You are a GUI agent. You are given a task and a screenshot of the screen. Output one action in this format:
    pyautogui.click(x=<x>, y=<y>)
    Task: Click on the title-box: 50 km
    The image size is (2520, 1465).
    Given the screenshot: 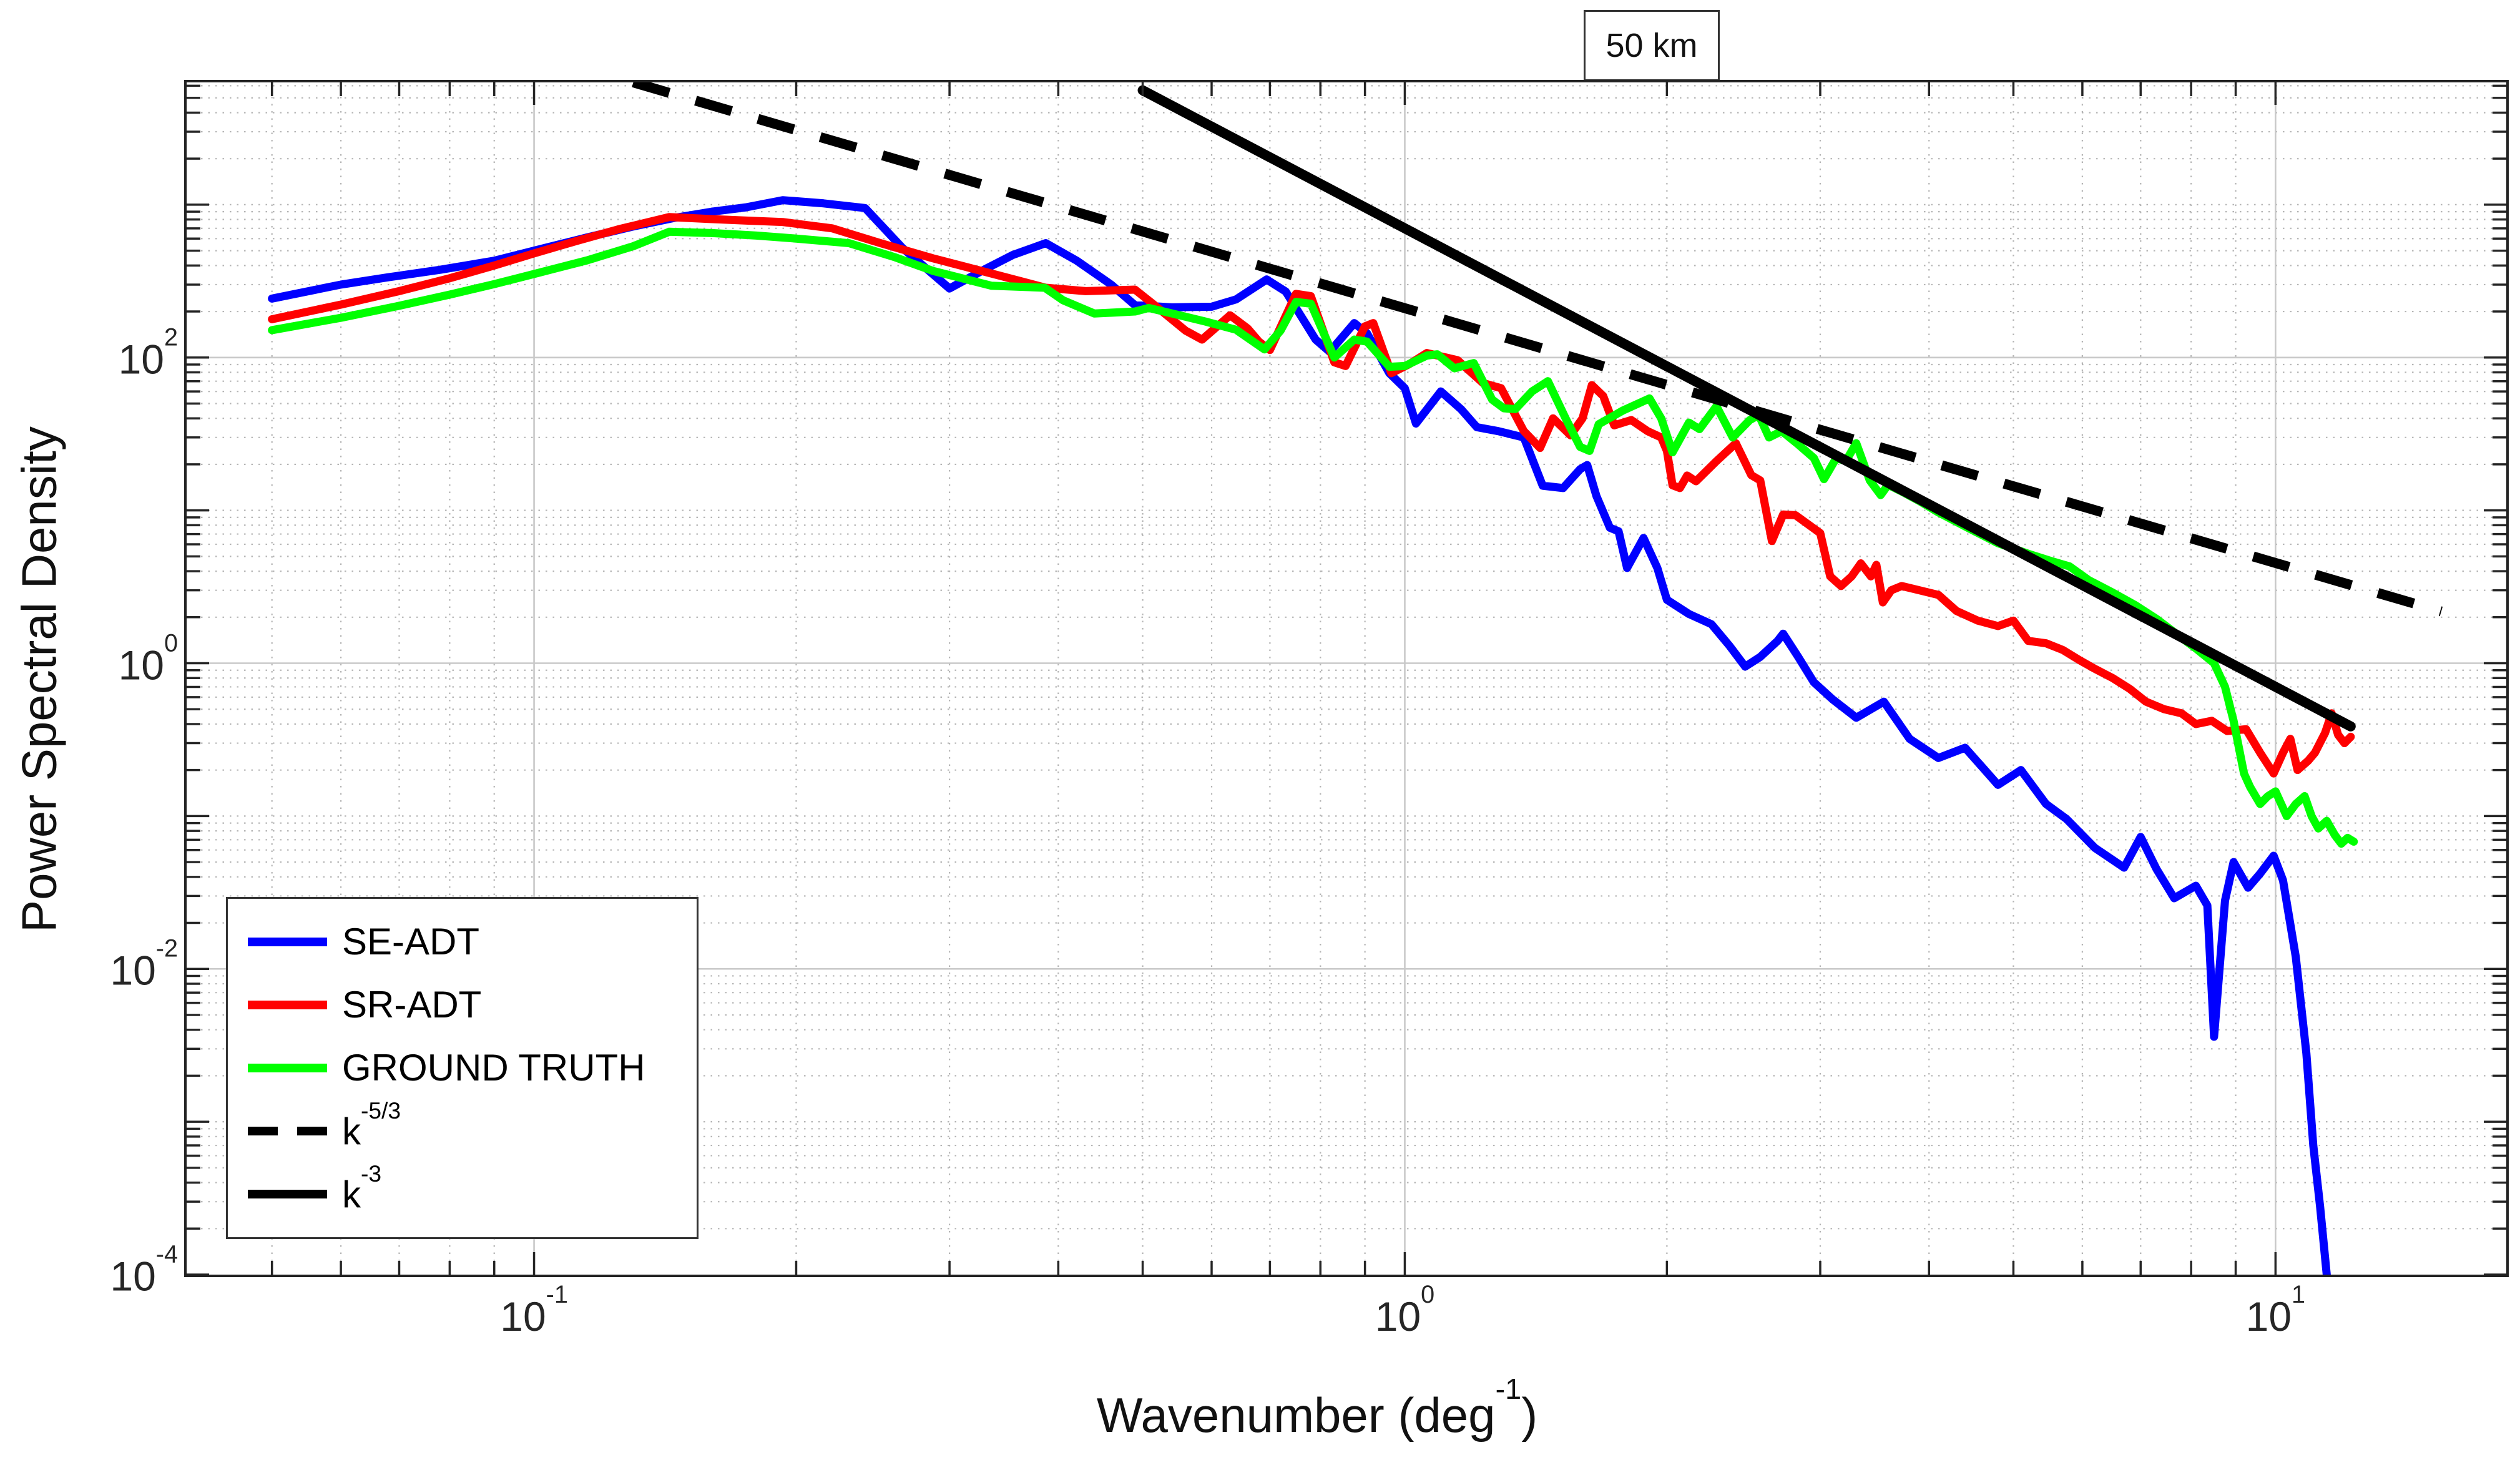 What is the action you would take?
    pyautogui.click(x=1652, y=45)
    